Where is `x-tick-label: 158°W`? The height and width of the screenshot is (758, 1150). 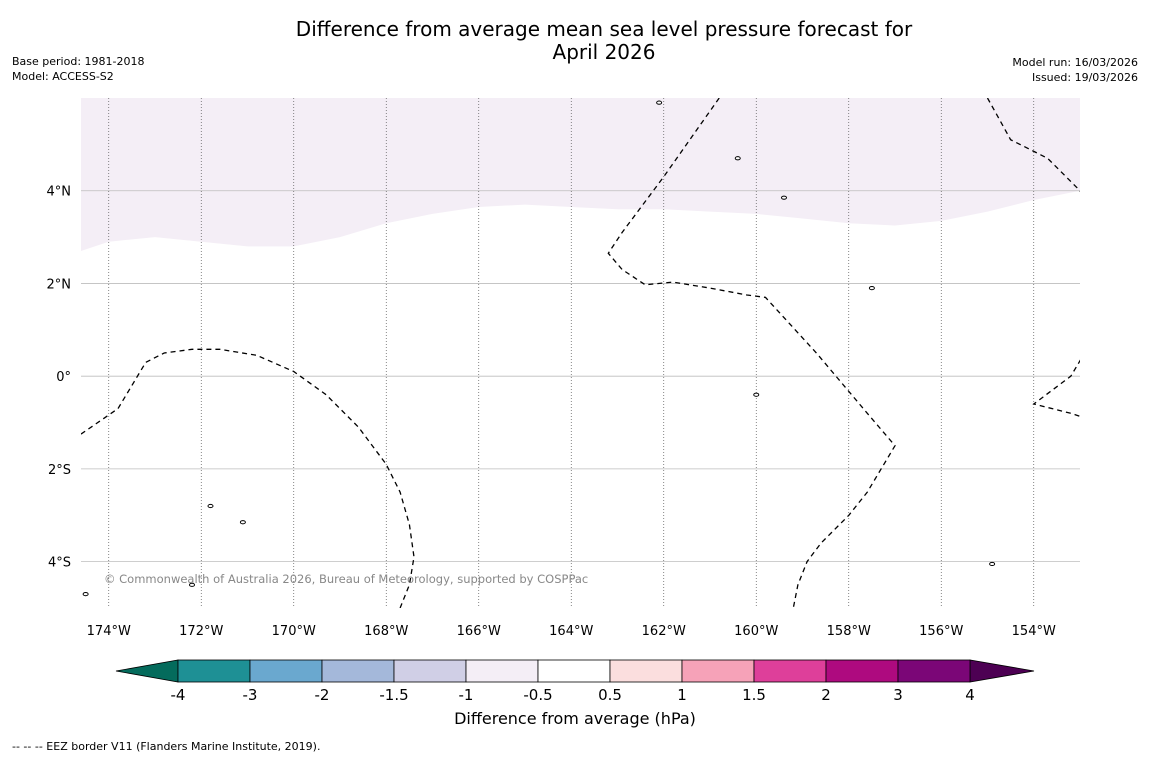 x-tick-label: 158°W is located at coordinates (849, 631).